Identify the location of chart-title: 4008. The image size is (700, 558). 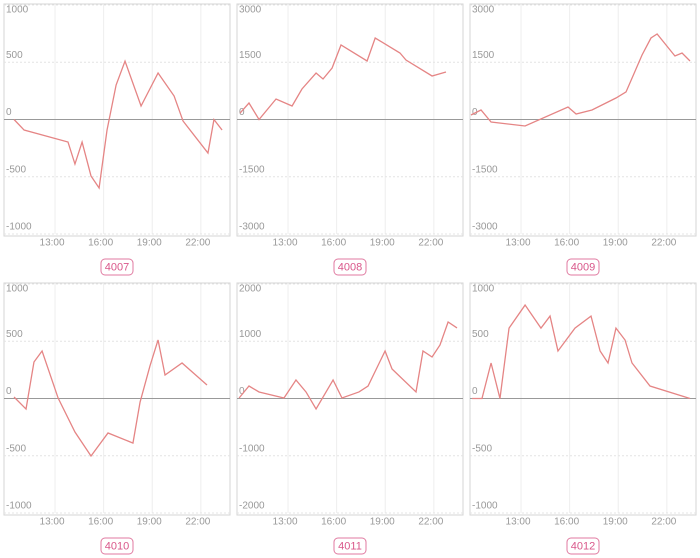
(350, 267).